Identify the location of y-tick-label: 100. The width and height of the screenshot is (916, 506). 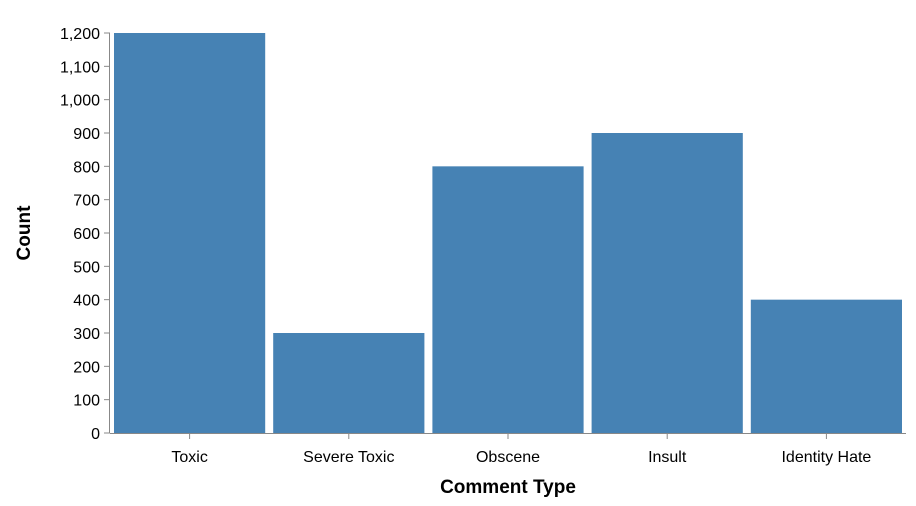
(86, 401).